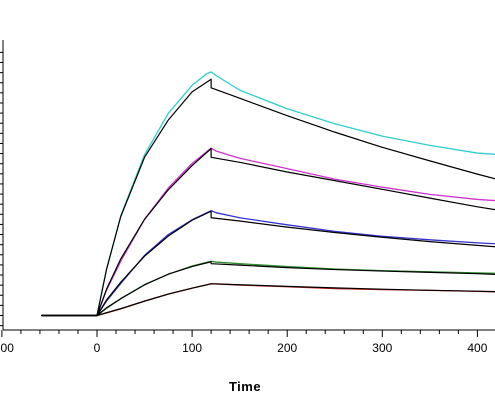 Image resolution: width=495 pixels, height=400 pixels. I want to click on x-tick-label: 300, so click(382, 348).